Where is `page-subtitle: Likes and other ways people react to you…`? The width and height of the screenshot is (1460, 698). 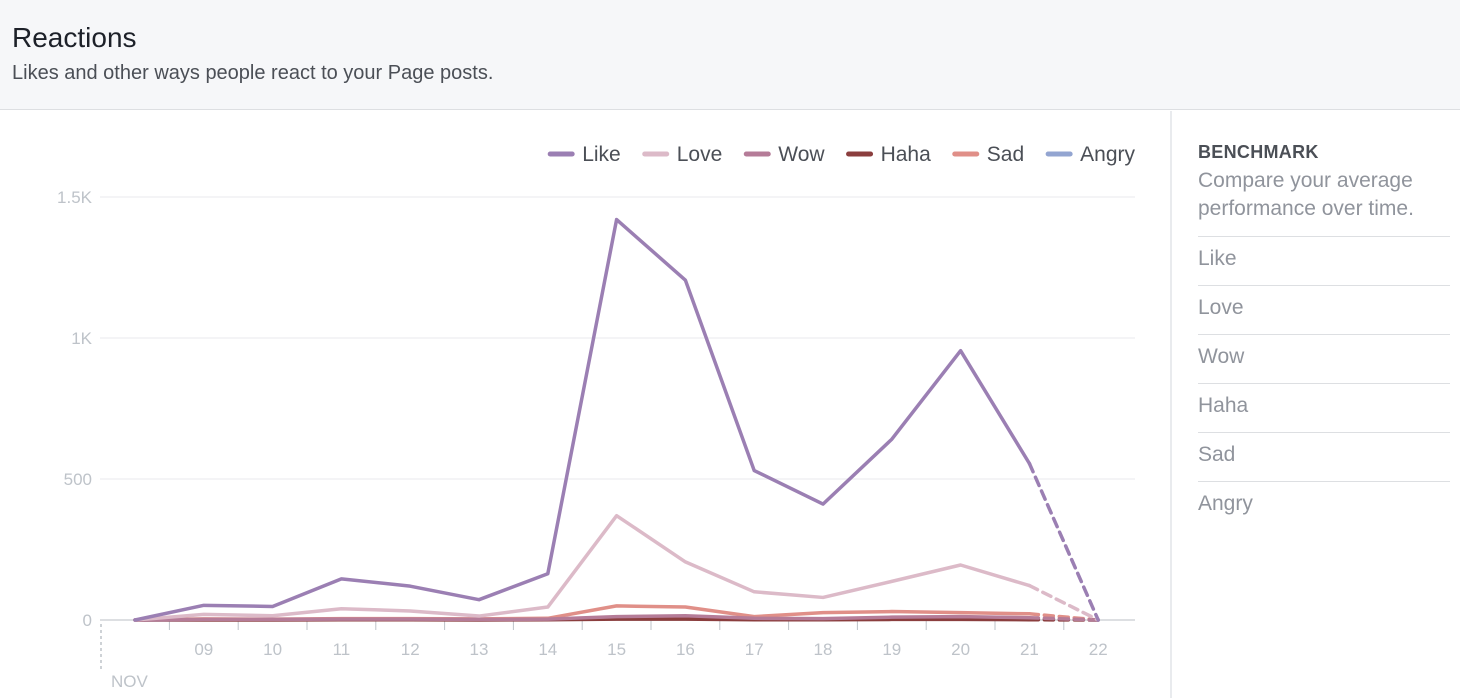
page-subtitle: Likes and other ways people react to you… is located at coordinates (253, 73).